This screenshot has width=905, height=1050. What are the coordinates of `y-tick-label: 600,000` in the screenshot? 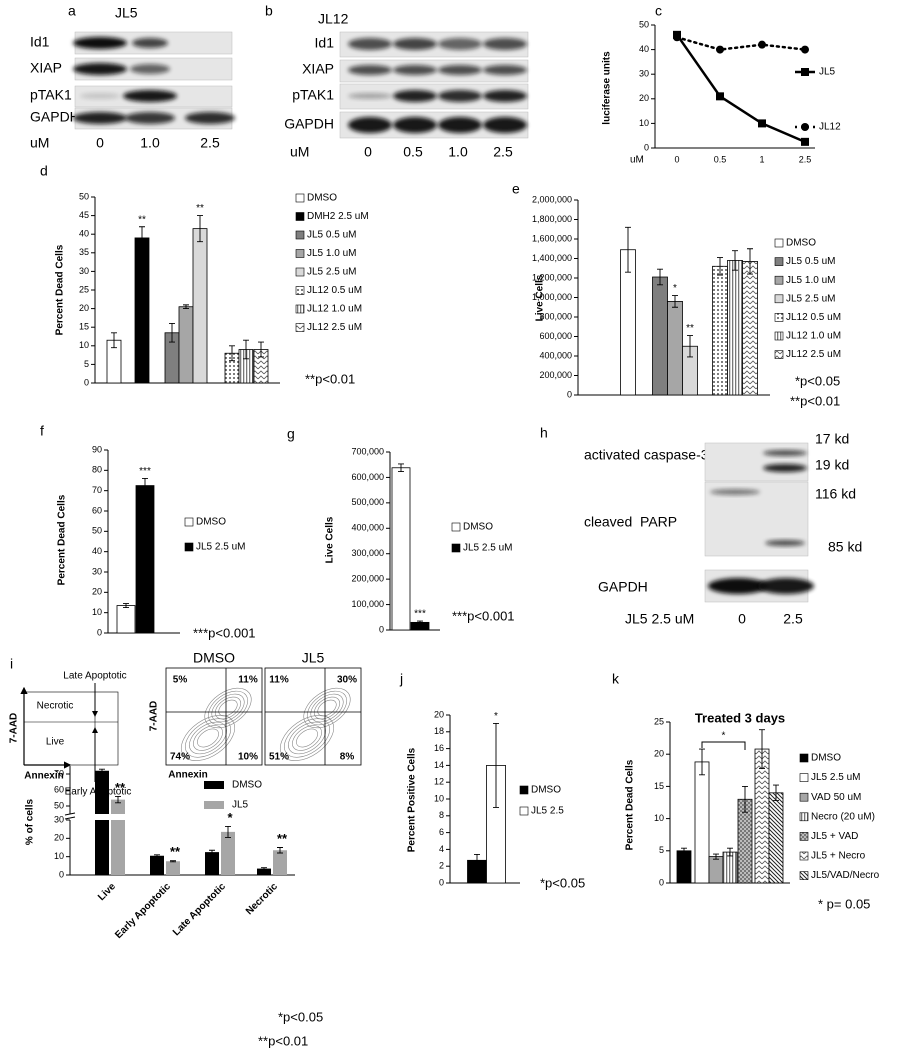 It's located at (555, 336).